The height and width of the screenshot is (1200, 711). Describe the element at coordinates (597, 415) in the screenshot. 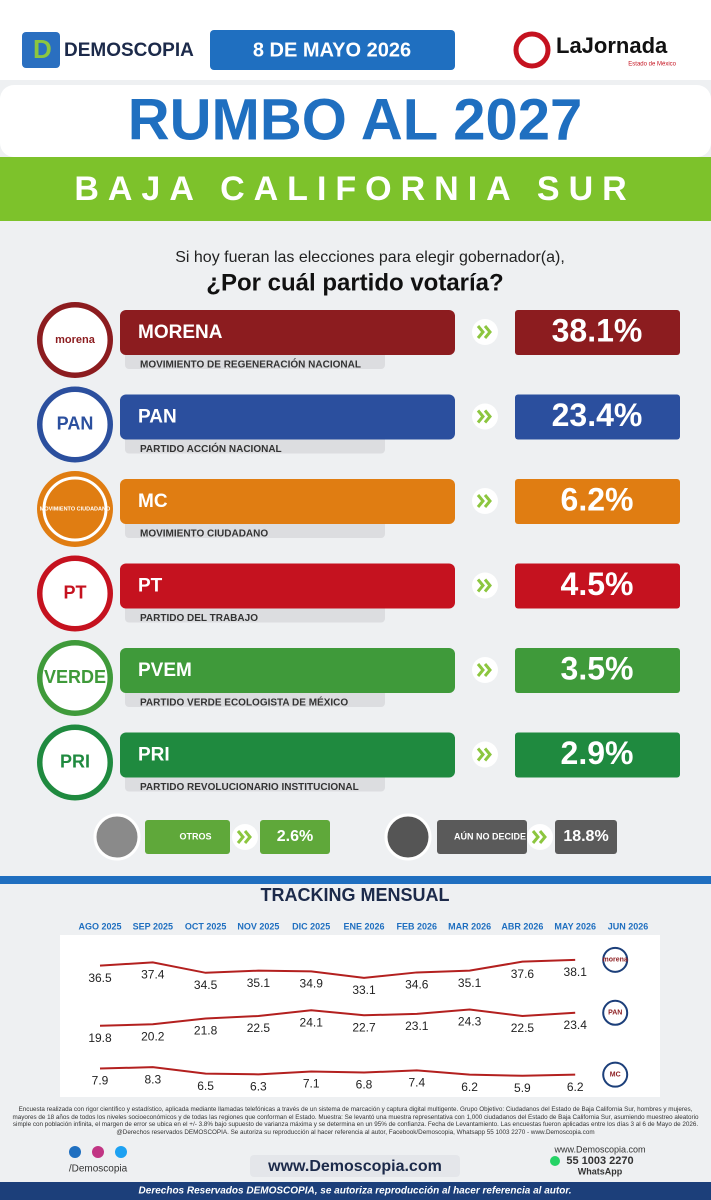

I see `result-label: 23.4%` at that location.